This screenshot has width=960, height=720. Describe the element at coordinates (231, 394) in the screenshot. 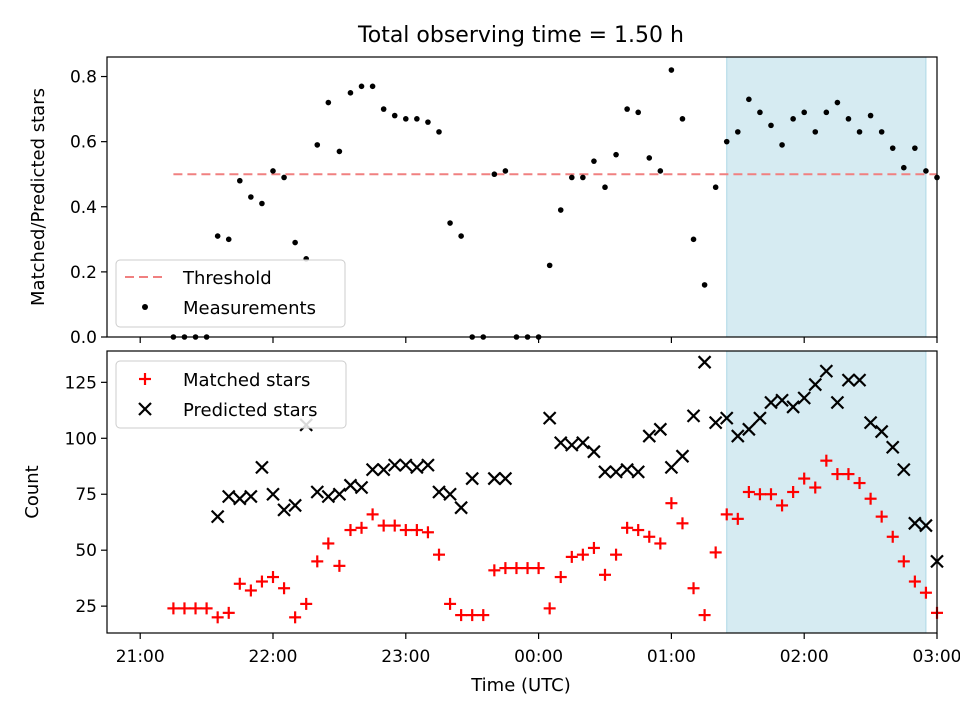

I see `bottom-legend-box` at that location.